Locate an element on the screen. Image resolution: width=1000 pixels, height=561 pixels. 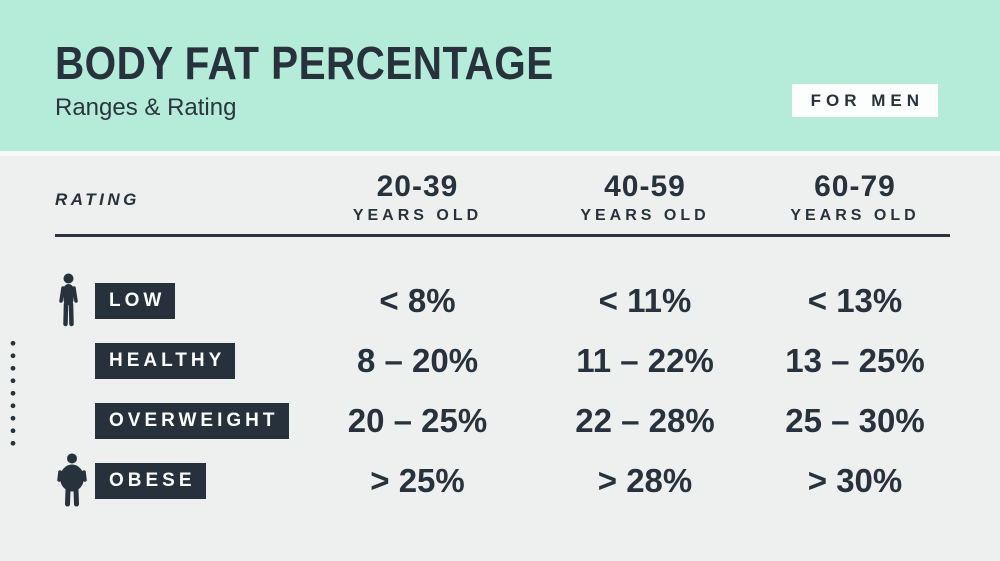
table-row-low: LOW < 8% < 11% < 13% is located at coordinates (502, 301).